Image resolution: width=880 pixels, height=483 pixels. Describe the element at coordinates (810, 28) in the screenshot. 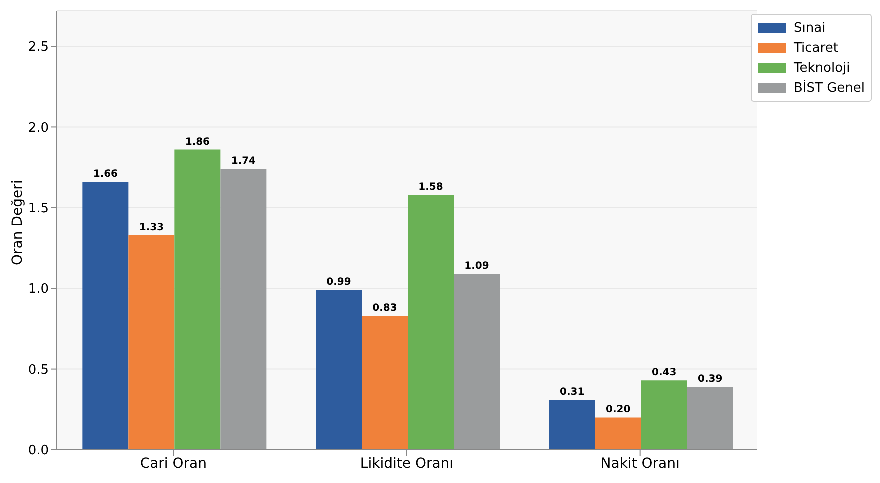

I see `legend-label: Sınai` at that location.